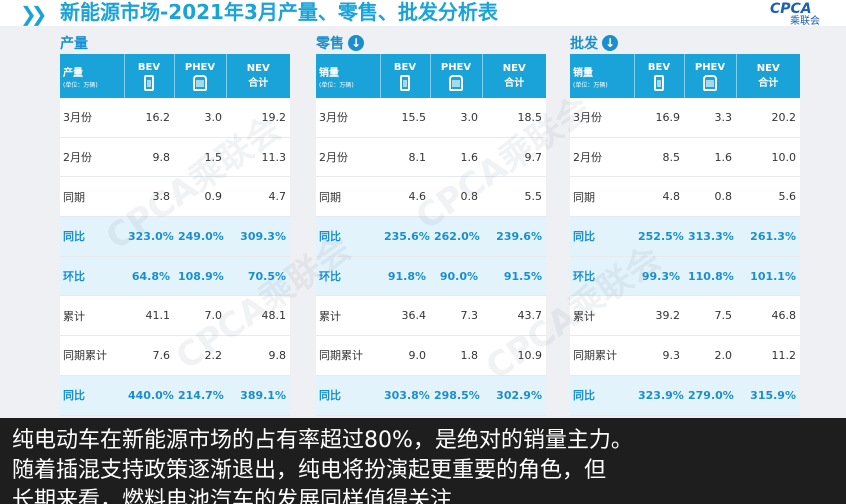 The width and height of the screenshot is (846, 504). What do you see at coordinates (309, 470) in the screenshot?
I see `caption-line: 随着插混支持政策逐渐退出，纯电将扮演起更重要的角色，但` at bounding box center [309, 470].